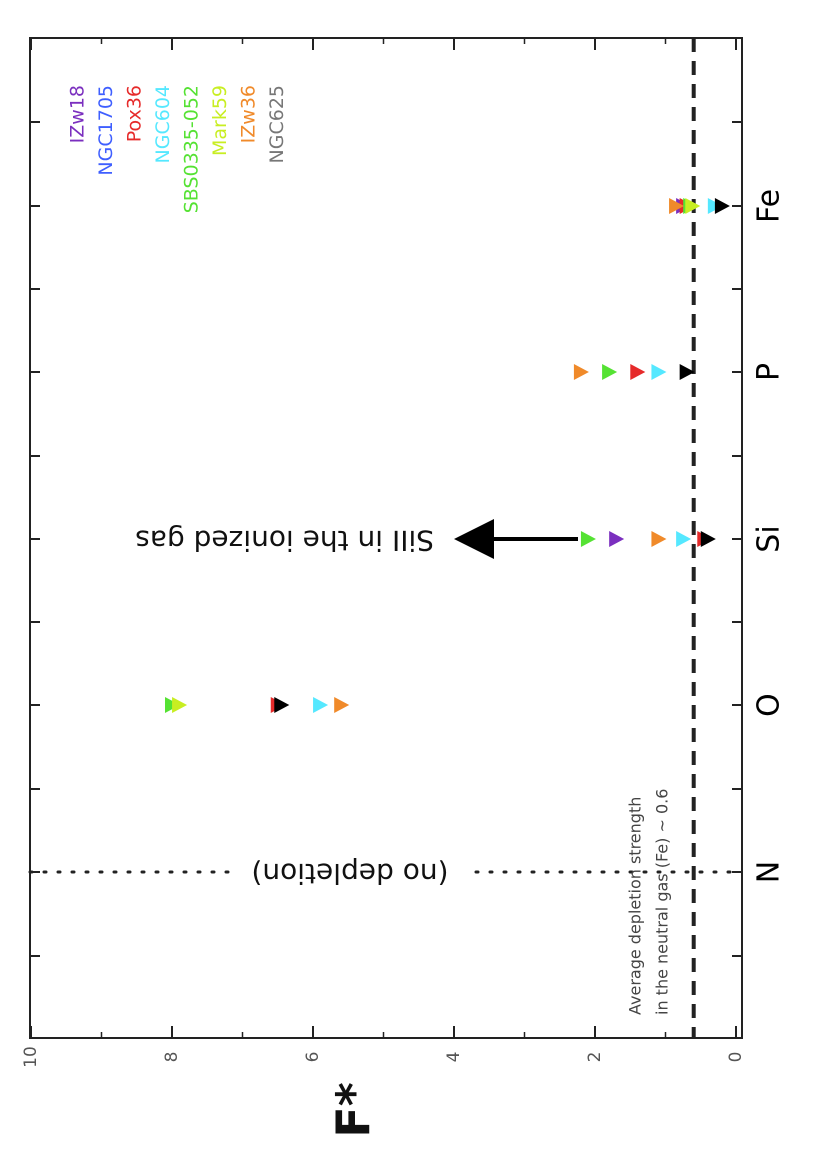  What do you see at coordinates (313, 1057) in the screenshot?
I see `y-tick-label: 6` at bounding box center [313, 1057].